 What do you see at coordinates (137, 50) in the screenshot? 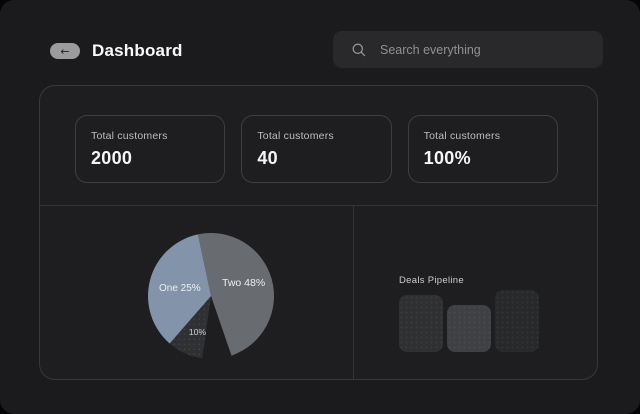
I see `page-title: Dashboard` at bounding box center [137, 50].